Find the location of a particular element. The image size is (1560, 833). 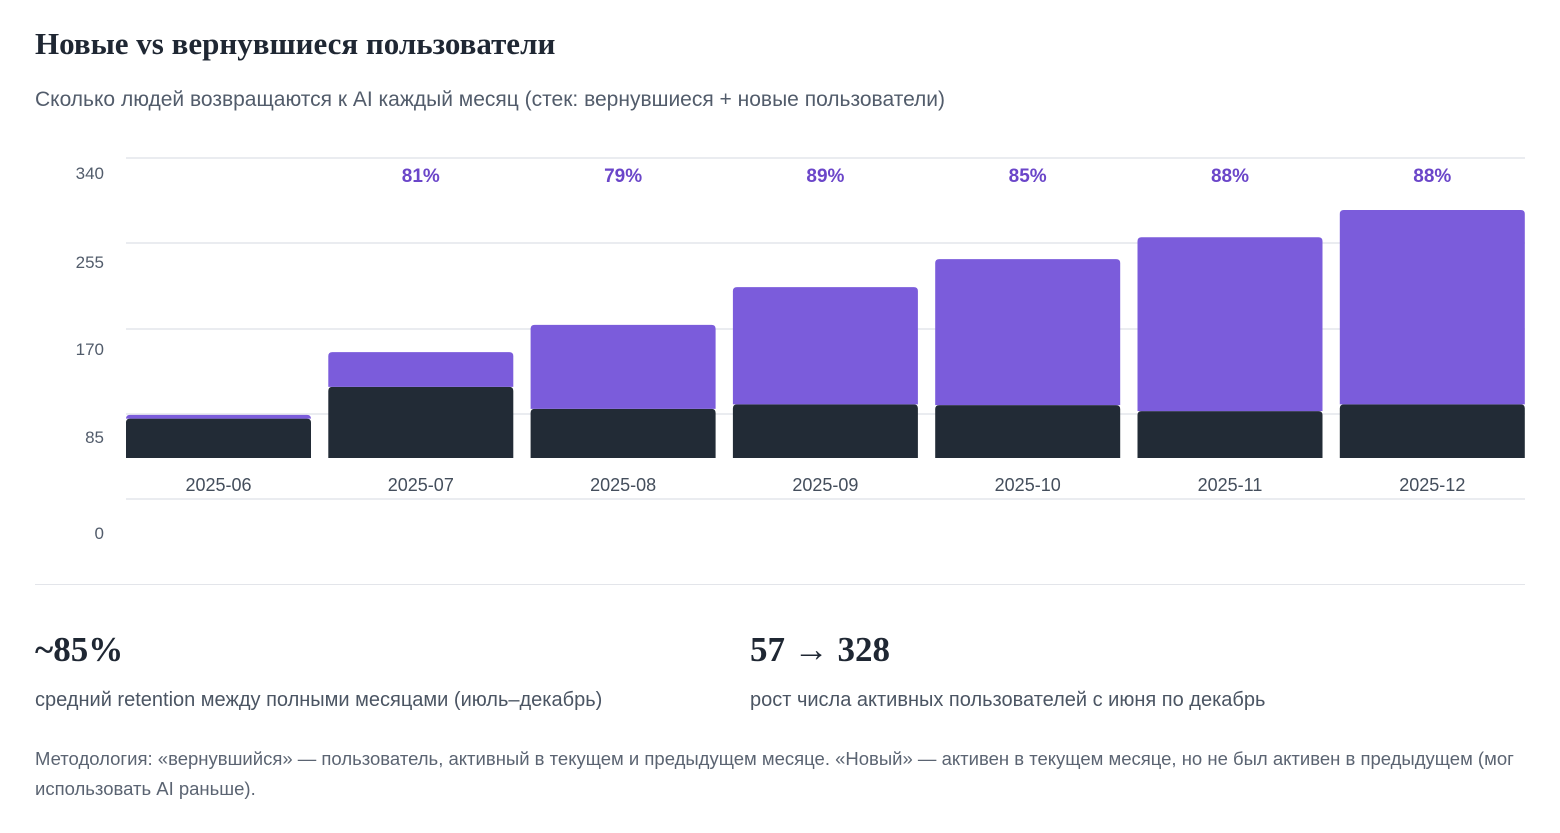

x-tick-label: 2025-06 is located at coordinates (218, 485).